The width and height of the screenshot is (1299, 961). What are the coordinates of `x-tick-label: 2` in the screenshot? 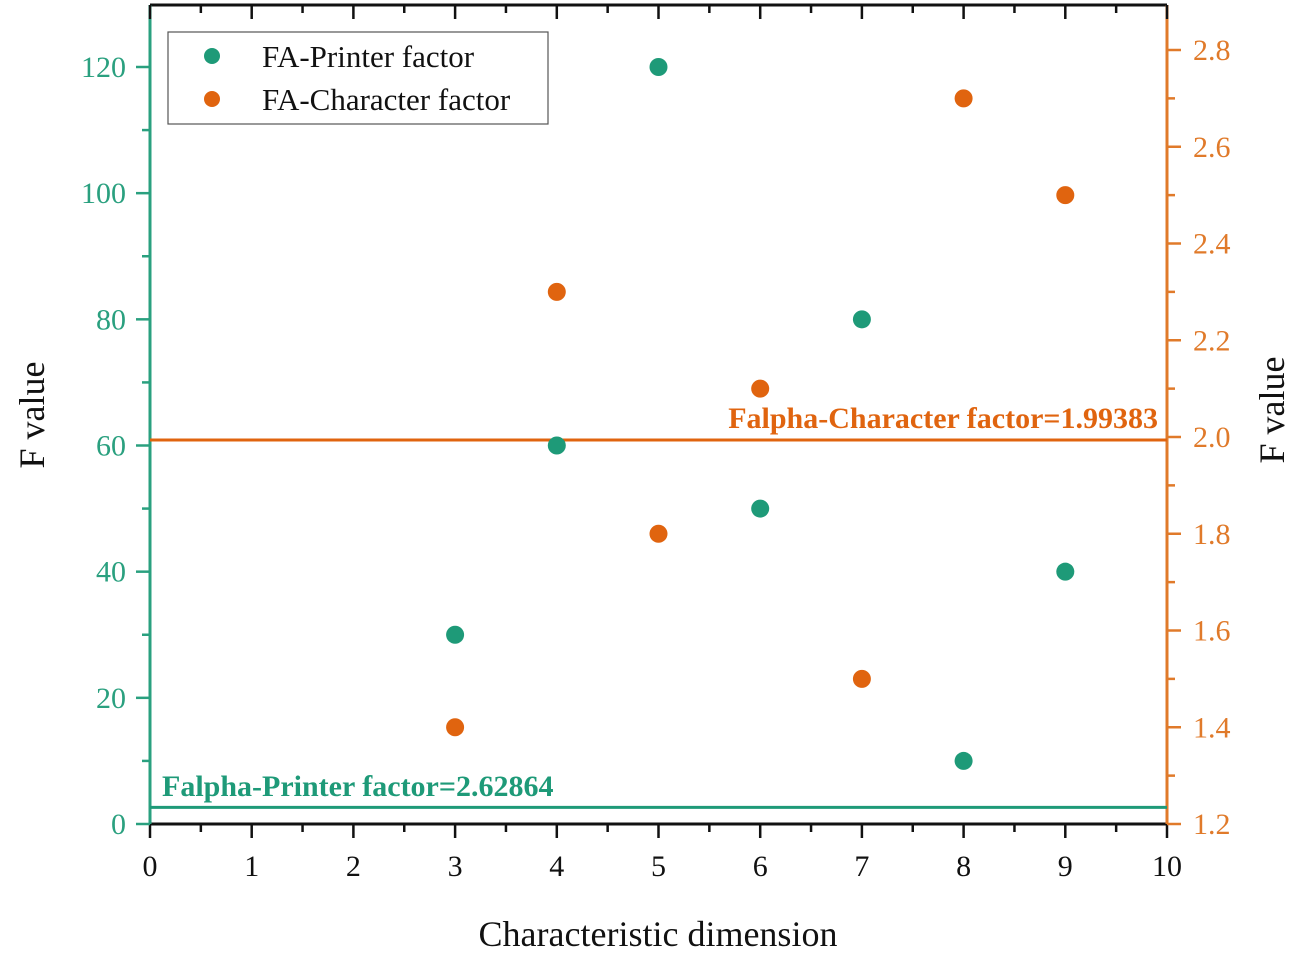 It's located at (353, 866).